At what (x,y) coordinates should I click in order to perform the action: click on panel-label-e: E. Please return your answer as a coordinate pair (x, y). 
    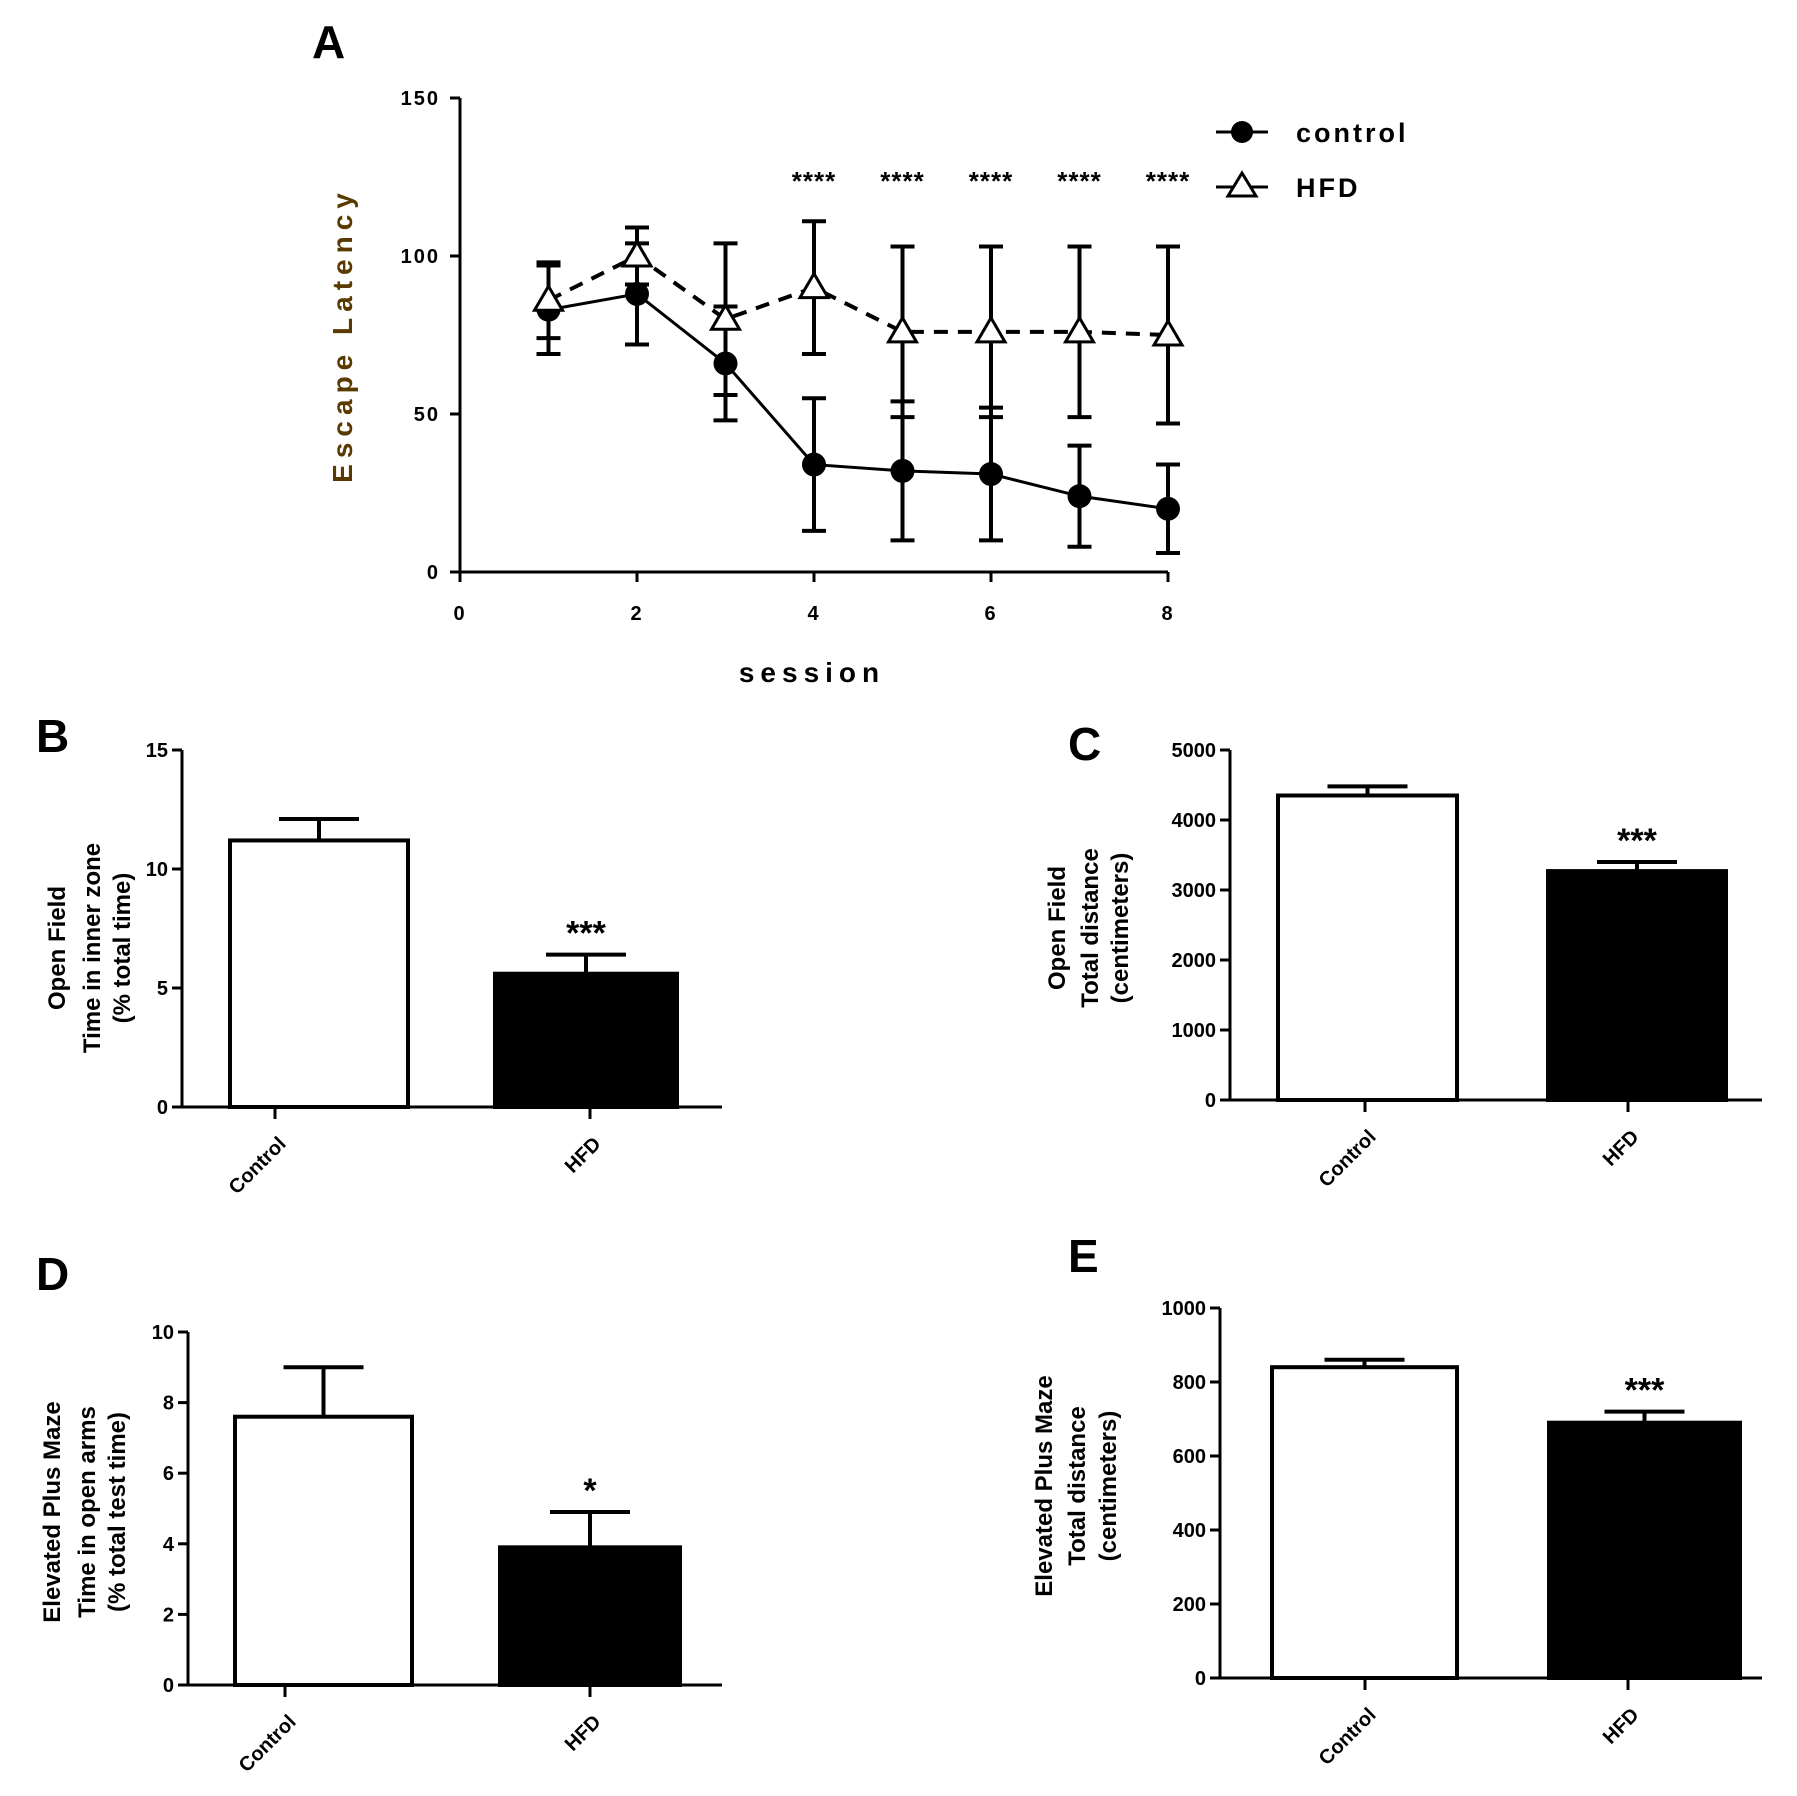
    Looking at the image, I should click on (1083, 1256).